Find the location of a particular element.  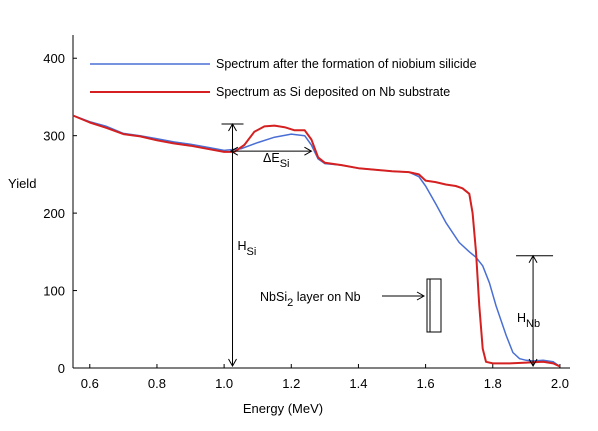

delta-e-label: ΔESi is located at coordinates (276, 160).